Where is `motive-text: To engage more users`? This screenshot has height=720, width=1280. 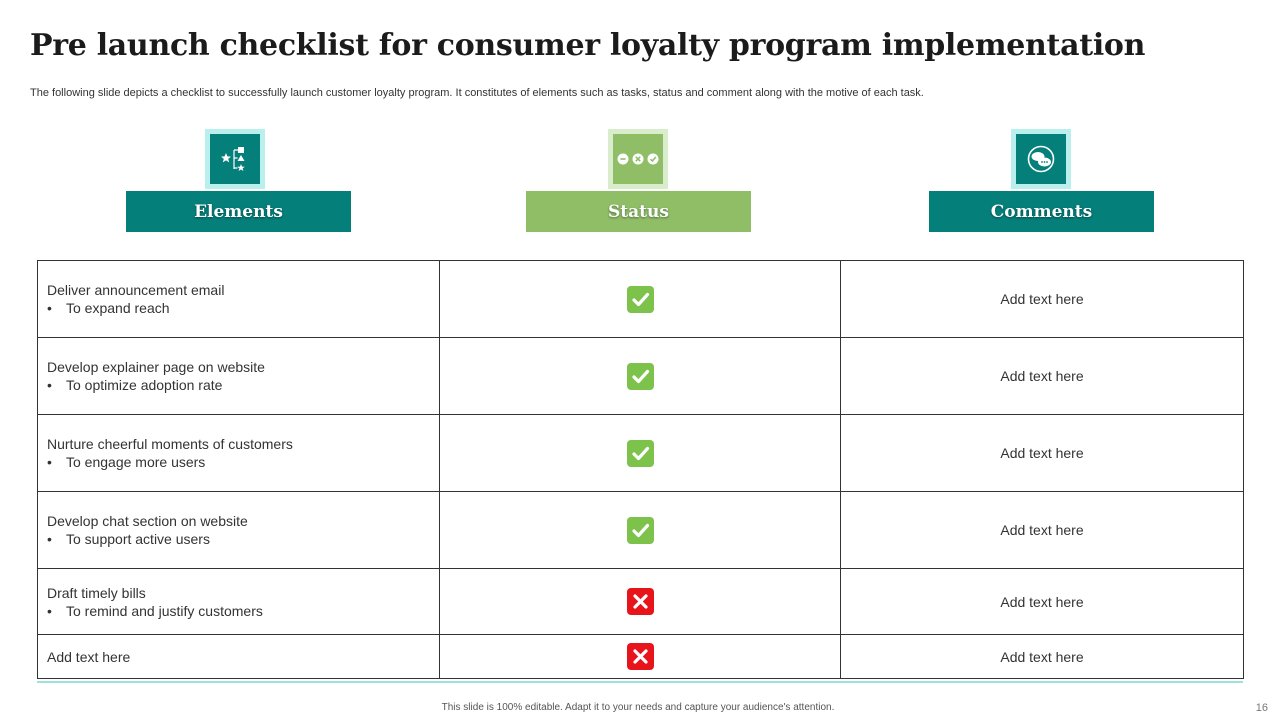
motive-text: To engage more users is located at coordinates (136, 462).